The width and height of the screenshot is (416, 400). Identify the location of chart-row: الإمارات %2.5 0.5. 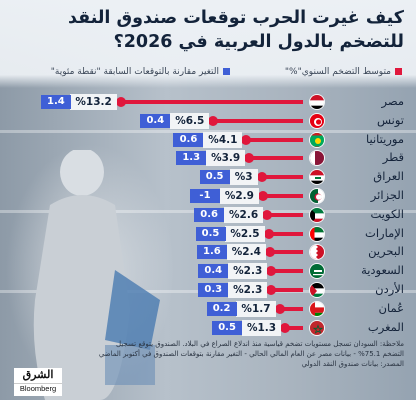
(208, 234).